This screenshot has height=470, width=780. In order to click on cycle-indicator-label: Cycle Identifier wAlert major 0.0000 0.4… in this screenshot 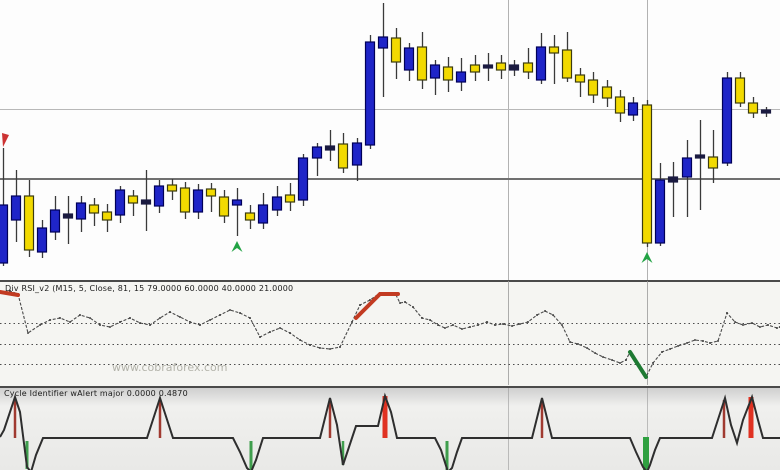, I will do `click(96, 393)`.